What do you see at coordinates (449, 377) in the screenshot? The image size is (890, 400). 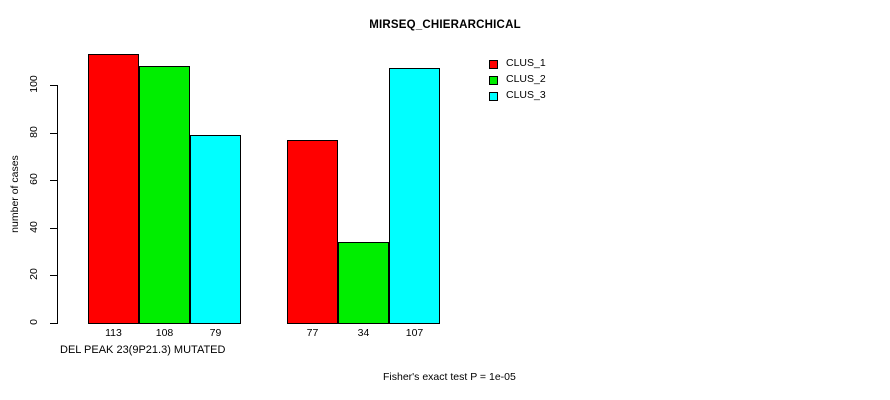 I see `fisher-test-annotation: Fisher's exact test P = 1e-05` at bounding box center [449, 377].